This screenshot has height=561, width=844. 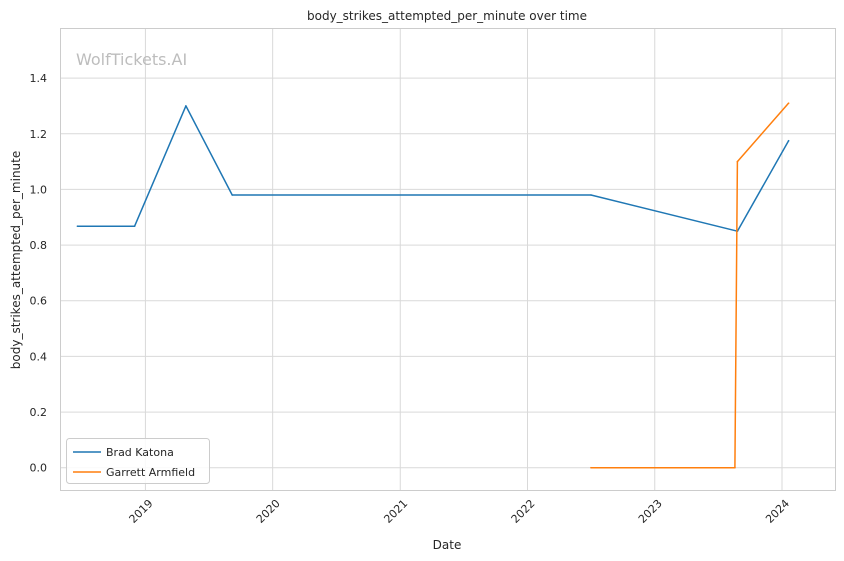 What do you see at coordinates (39, 301) in the screenshot?
I see `y-tick-label: 0.6` at bounding box center [39, 301].